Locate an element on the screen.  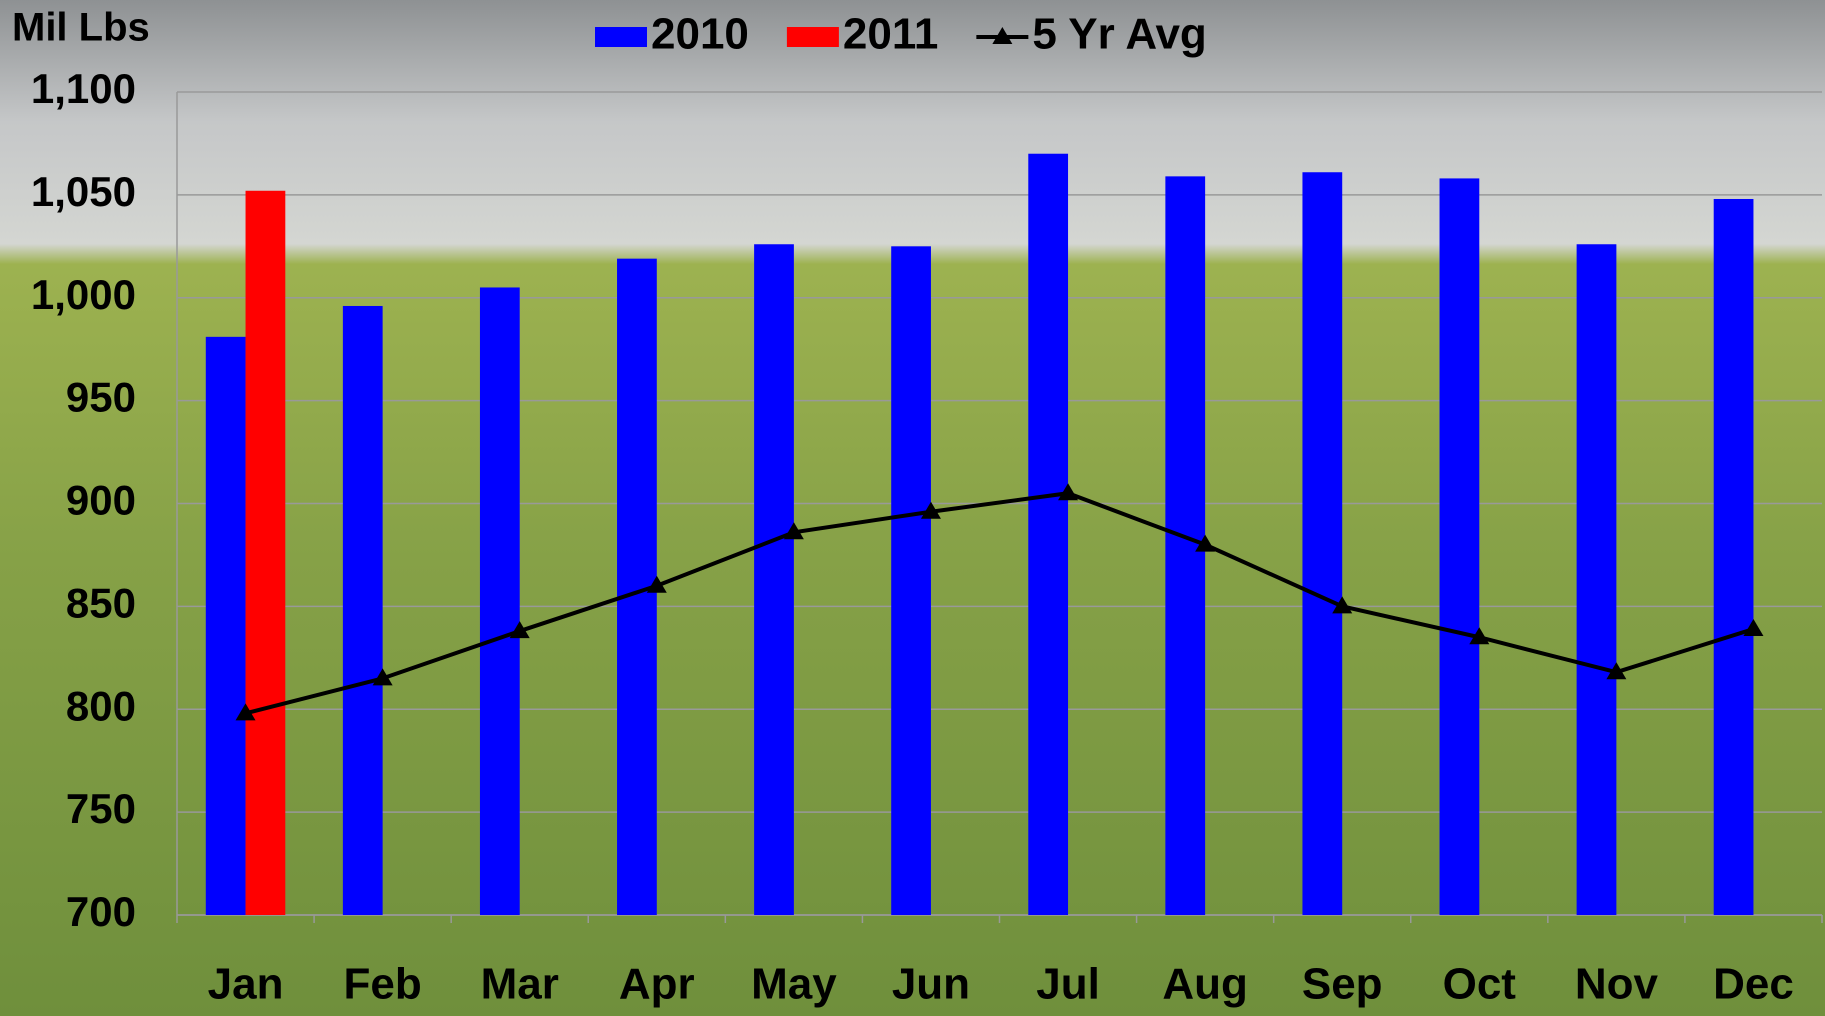
y-tick-label: 1,050 is located at coordinates (83, 191).